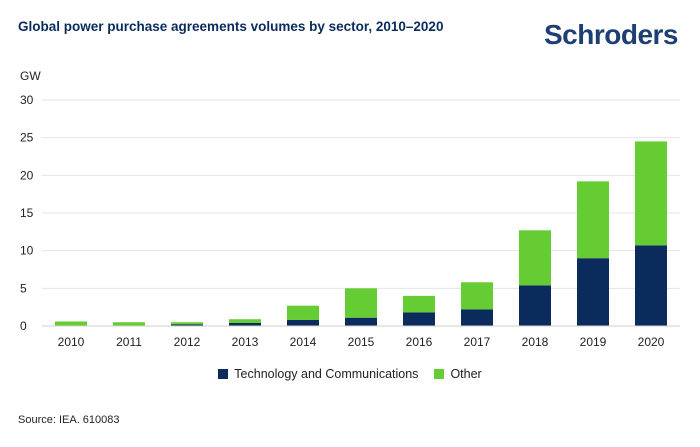  What do you see at coordinates (611, 34) in the screenshot?
I see `schroders-logo: Schroders` at bounding box center [611, 34].